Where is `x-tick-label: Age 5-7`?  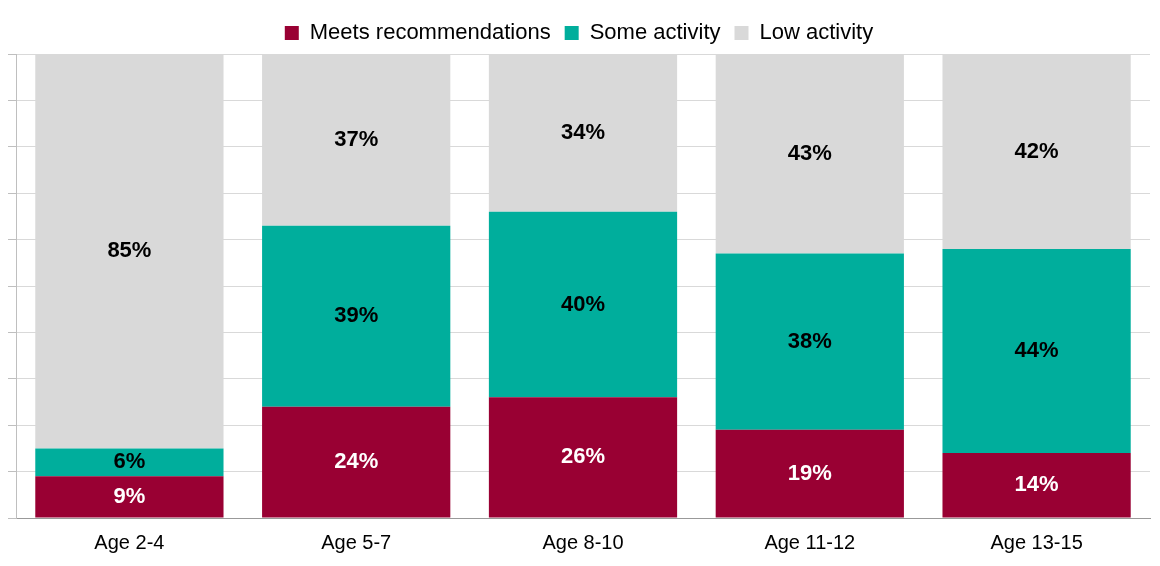
x-tick-label: Age 5-7 is located at coordinates (356, 541).